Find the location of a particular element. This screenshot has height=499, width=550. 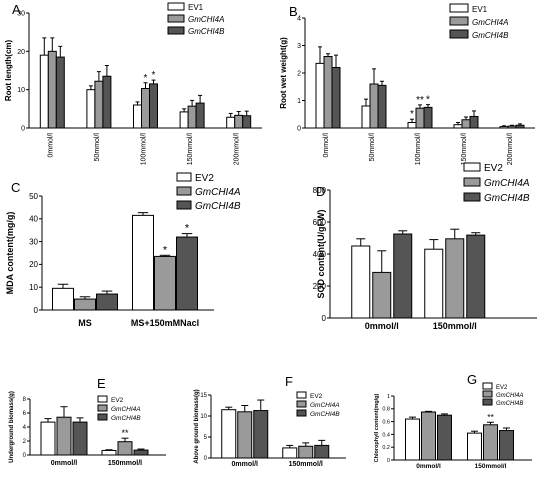

x-tick-label: 50mmol/l is located at coordinates (372, 147).